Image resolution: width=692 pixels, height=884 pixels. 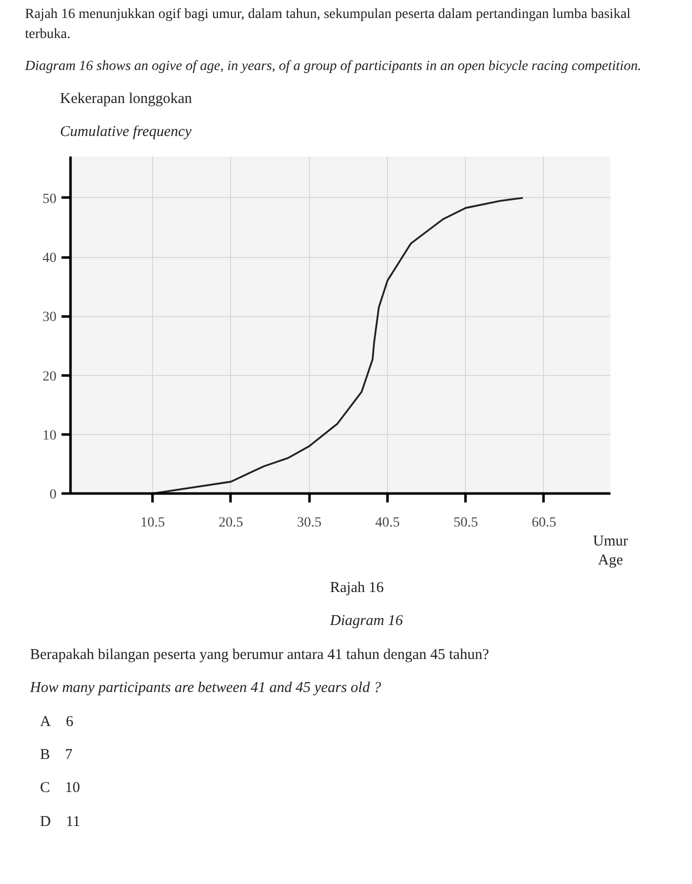 I want to click on y-tick-label: 20, so click(x=49, y=376).